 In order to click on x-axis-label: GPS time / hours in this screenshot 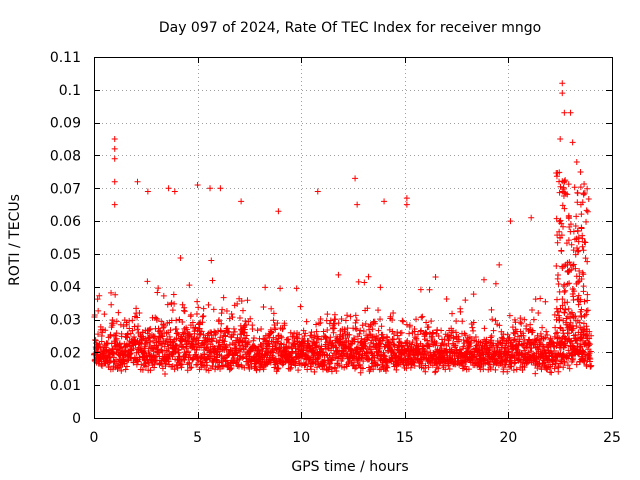, I will do `click(349, 467)`.